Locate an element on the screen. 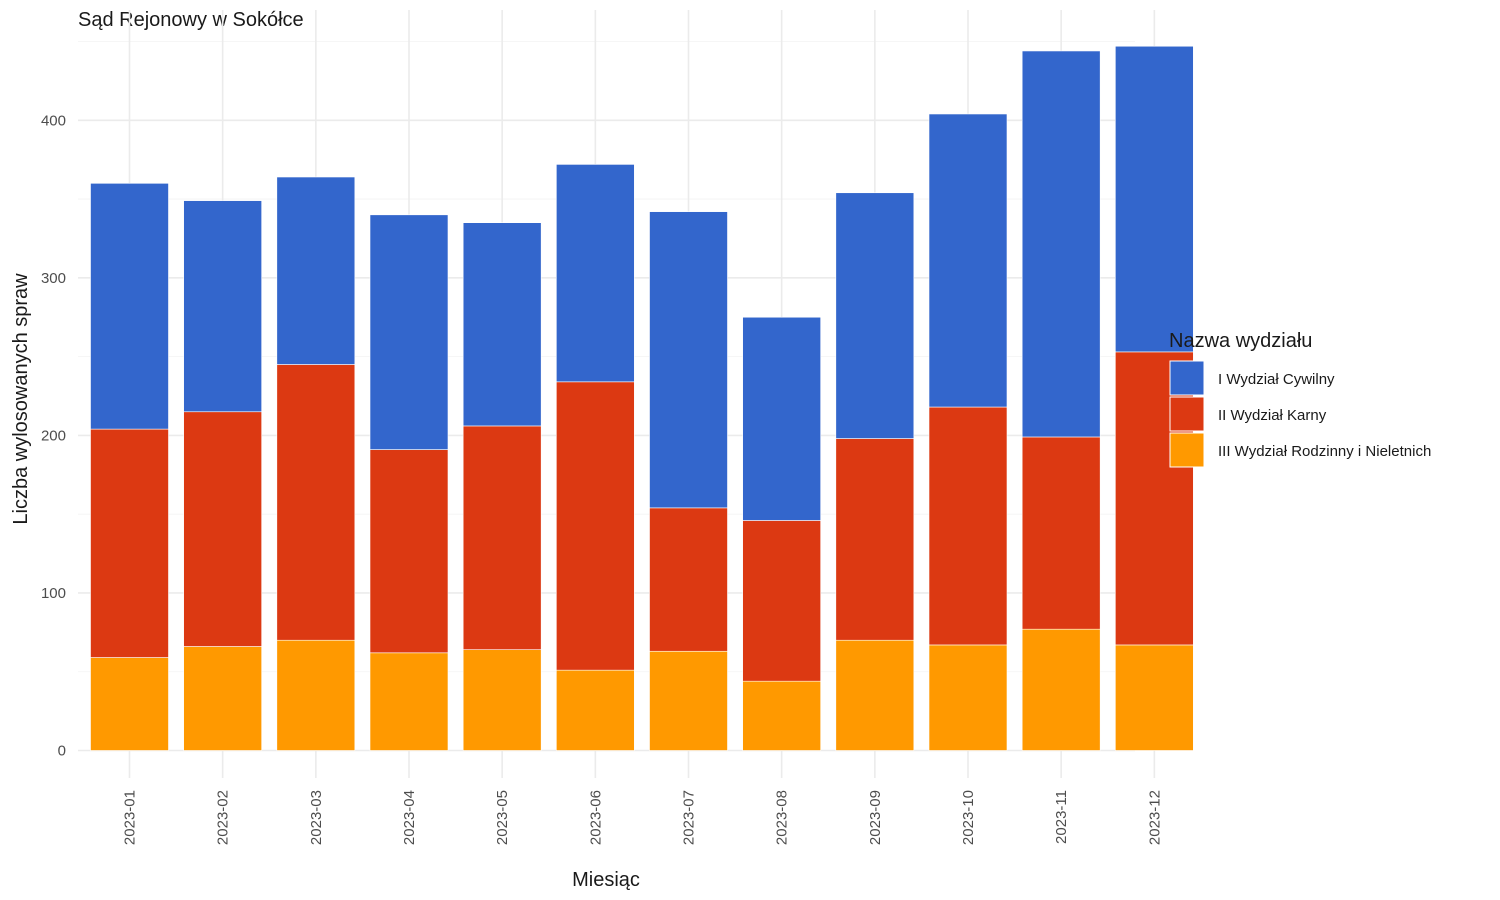 Image resolution: width=1500 pixels, height=900 pixels. y-tick-label: 100 is located at coordinates (53, 593).